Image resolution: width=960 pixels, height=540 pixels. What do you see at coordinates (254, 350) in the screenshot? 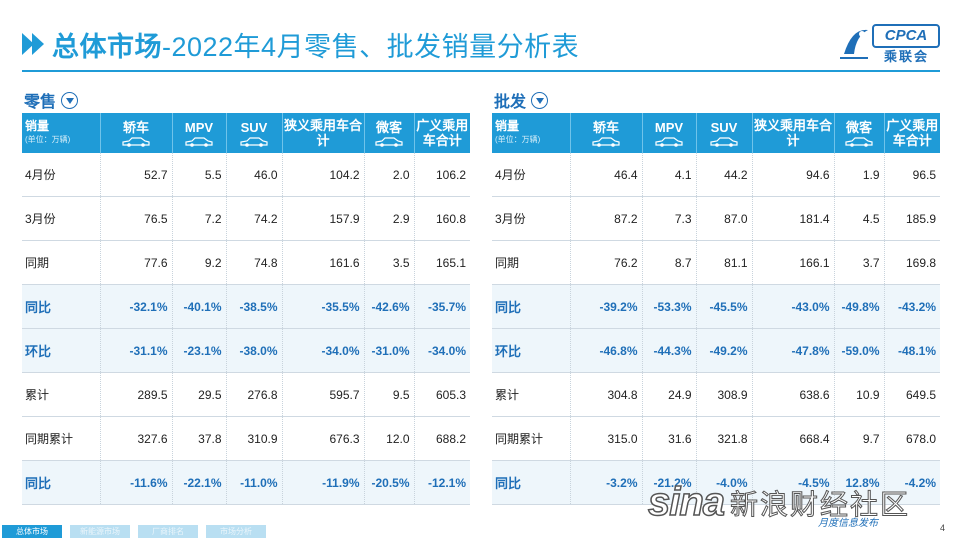
I see `table-cell: -38.0%` at bounding box center [254, 350].